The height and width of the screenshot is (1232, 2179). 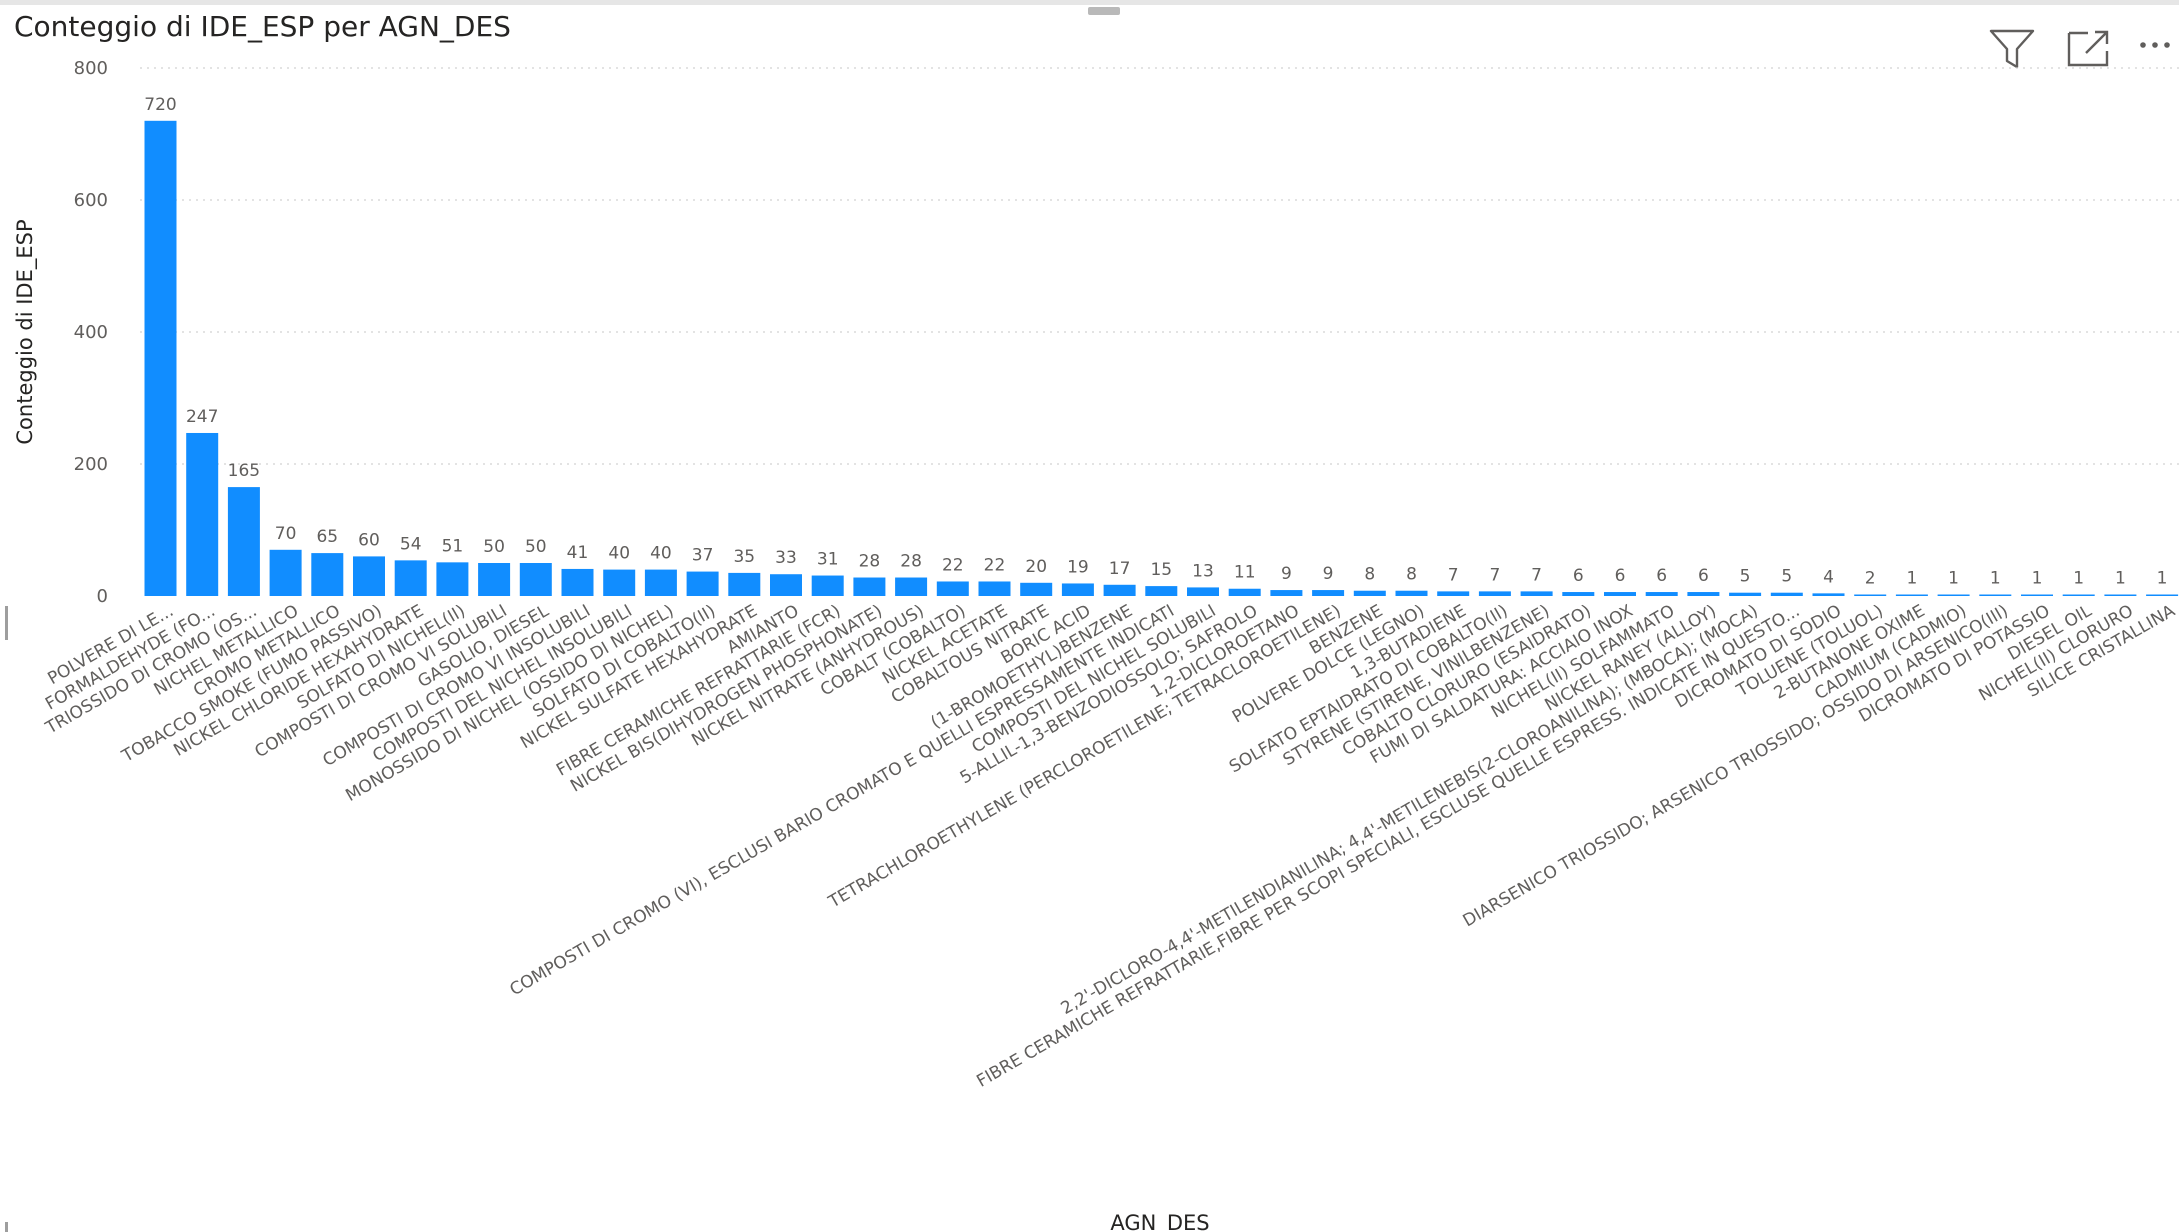 I want to click on visual-top-border, so click(x=1089, y=2).